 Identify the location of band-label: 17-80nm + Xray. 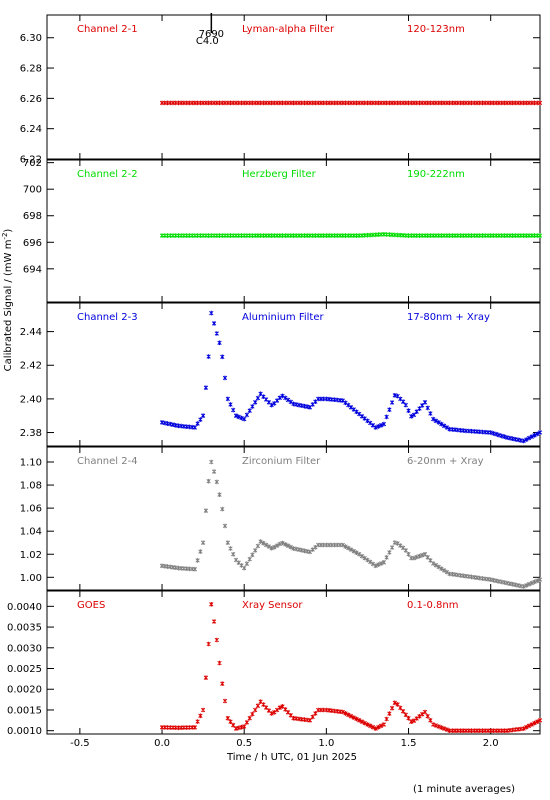
(448, 317).